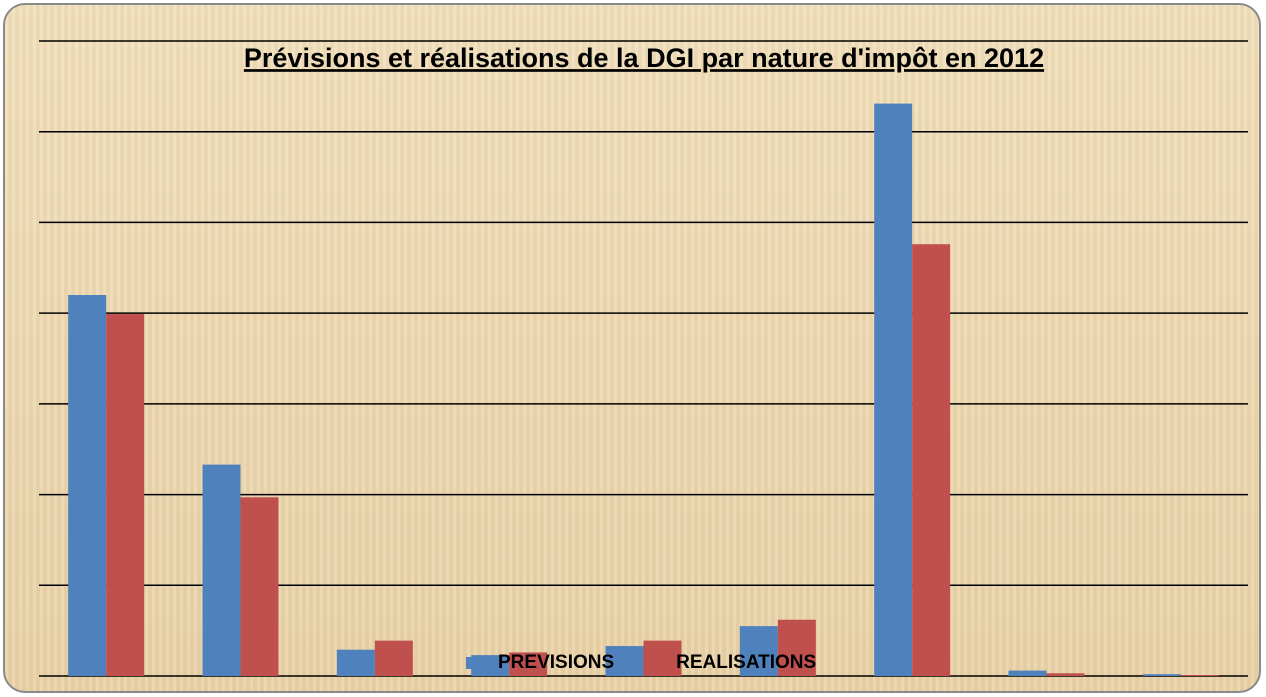 Image resolution: width=1266 pixels, height=697 pixels. I want to click on legend-label: PREVISIONS, so click(556, 662).